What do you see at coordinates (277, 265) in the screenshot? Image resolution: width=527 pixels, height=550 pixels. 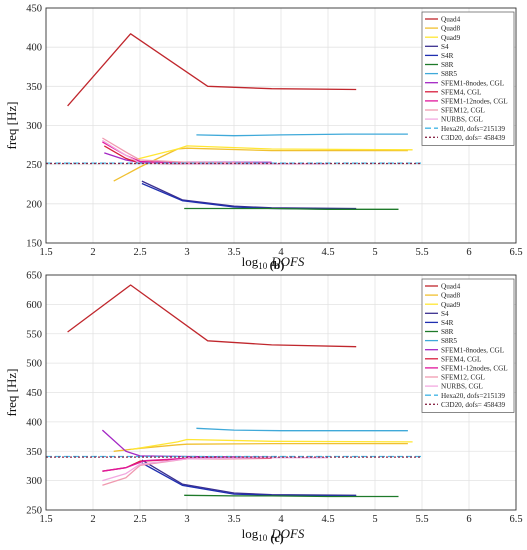 I see `panel-label: (b)` at bounding box center [277, 265].